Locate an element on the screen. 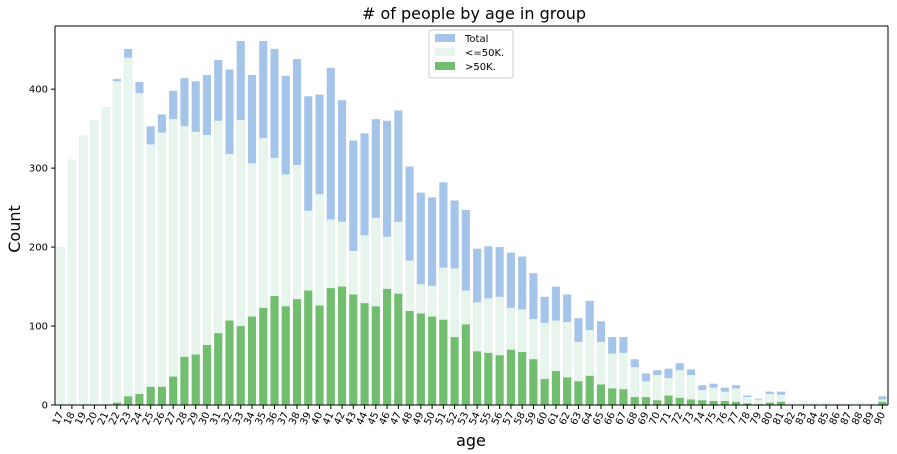 The height and width of the screenshot is (454, 897). x-tick-label: 49 is located at coordinates (418, 419).